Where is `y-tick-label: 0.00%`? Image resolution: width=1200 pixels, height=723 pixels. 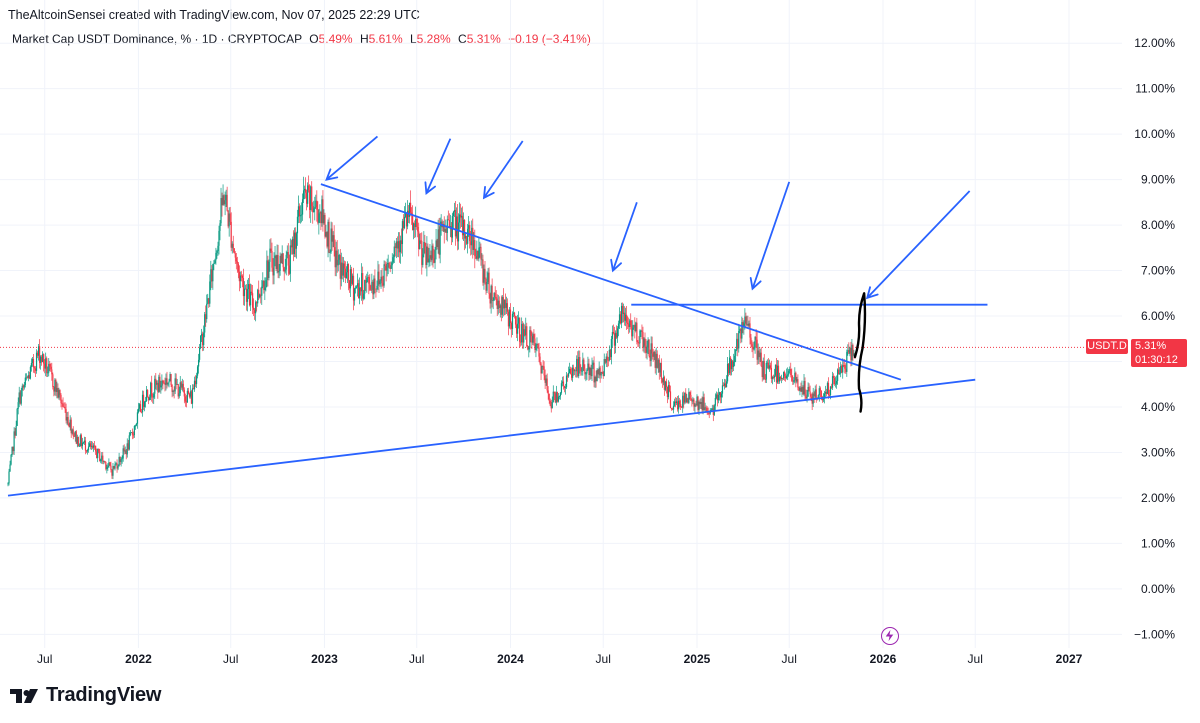 y-tick-label: 0.00% is located at coordinates (1158, 589).